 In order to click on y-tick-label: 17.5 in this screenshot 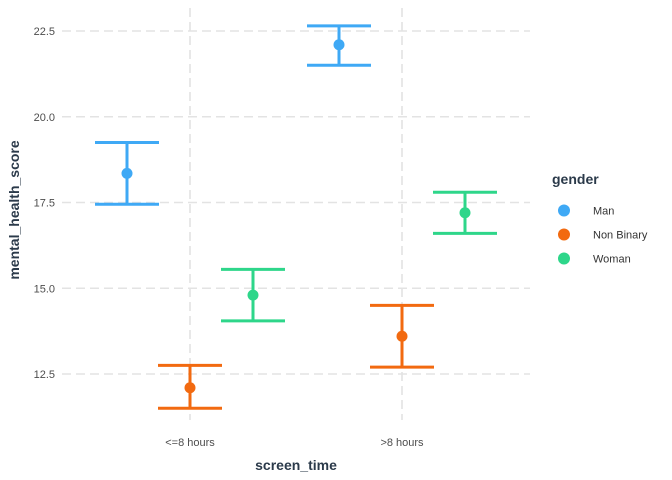, I will do `click(44, 204)`.